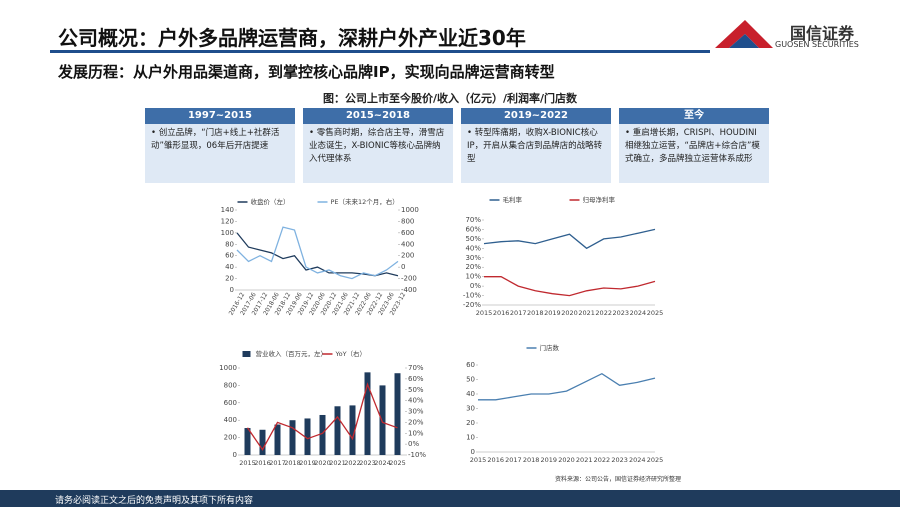 The height and width of the screenshot is (507, 900). What do you see at coordinates (472, 305) in the screenshot?
I see `y-tick-label: -20%` at bounding box center [472, 305].